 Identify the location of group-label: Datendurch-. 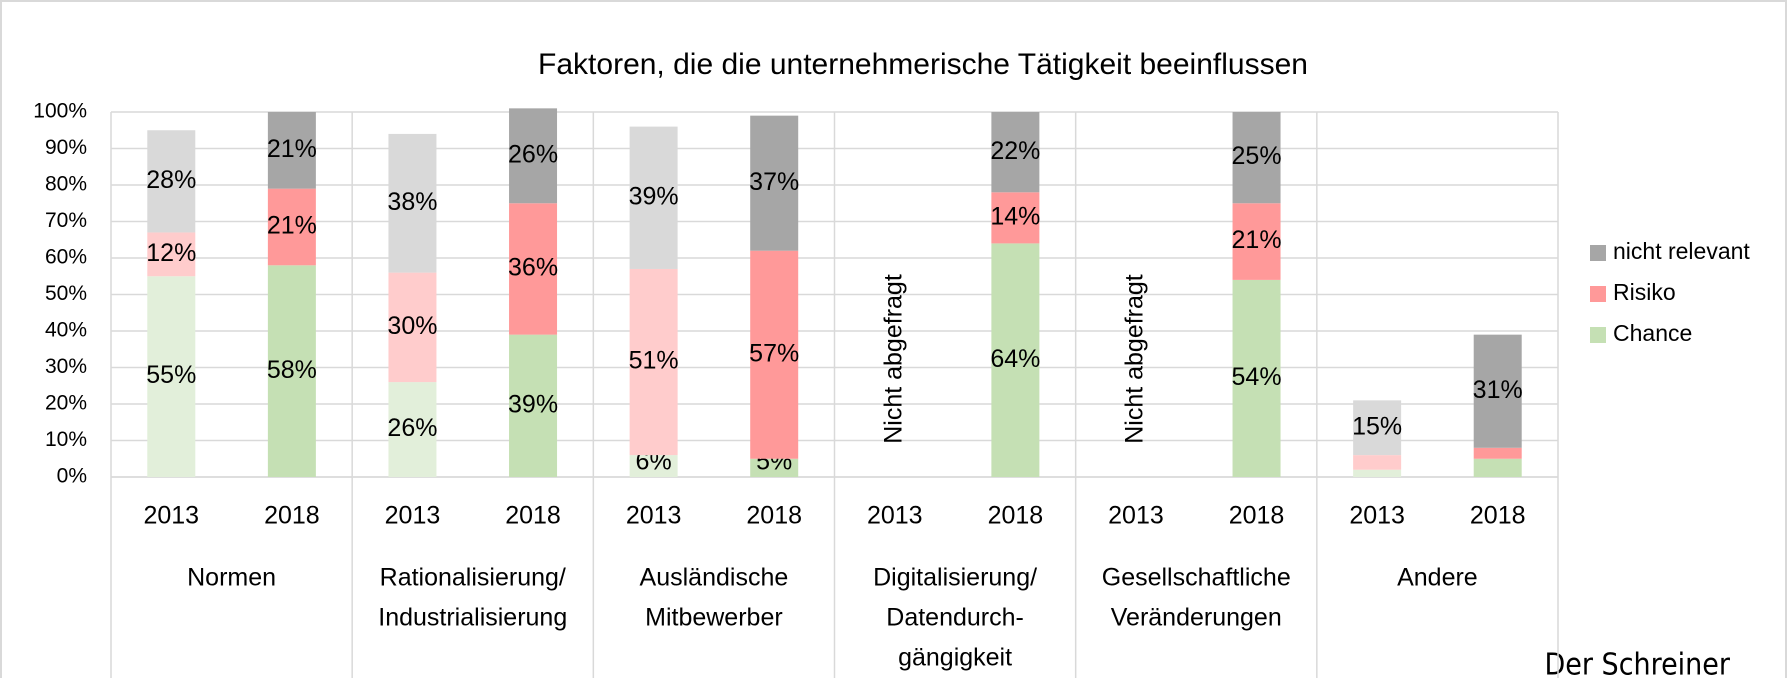
(955, 618).